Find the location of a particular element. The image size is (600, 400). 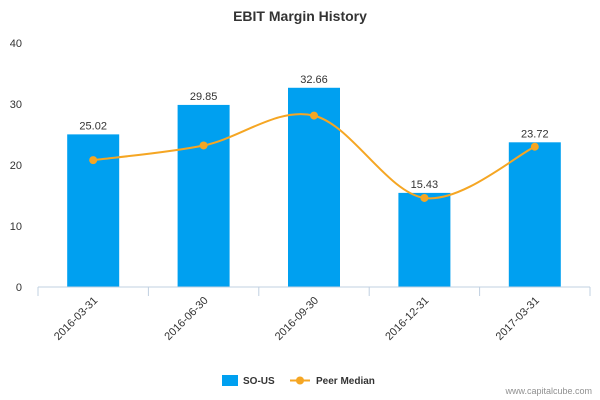

y-axis: 0 10 20 30 40 is located at coordinates (16, 166).